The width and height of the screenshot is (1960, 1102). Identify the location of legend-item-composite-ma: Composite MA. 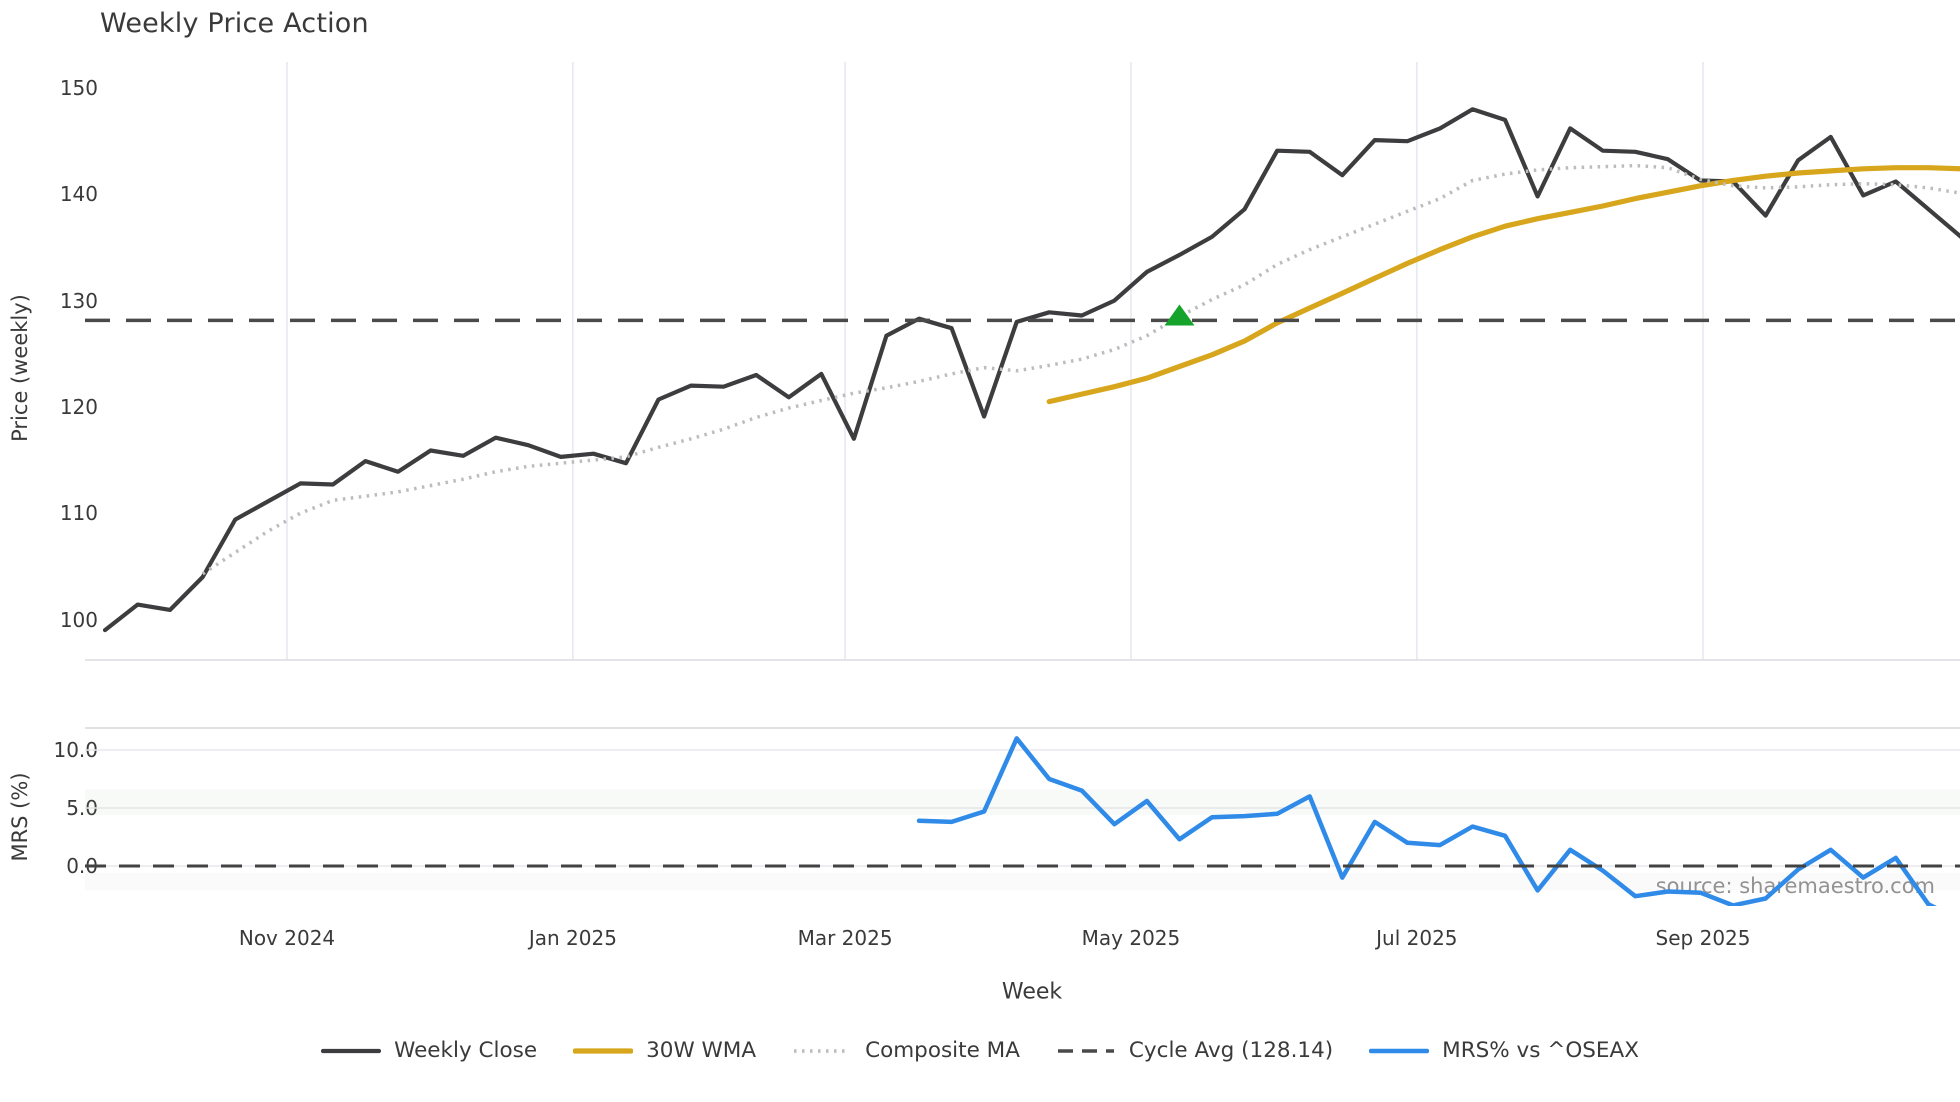
(906, 1050).